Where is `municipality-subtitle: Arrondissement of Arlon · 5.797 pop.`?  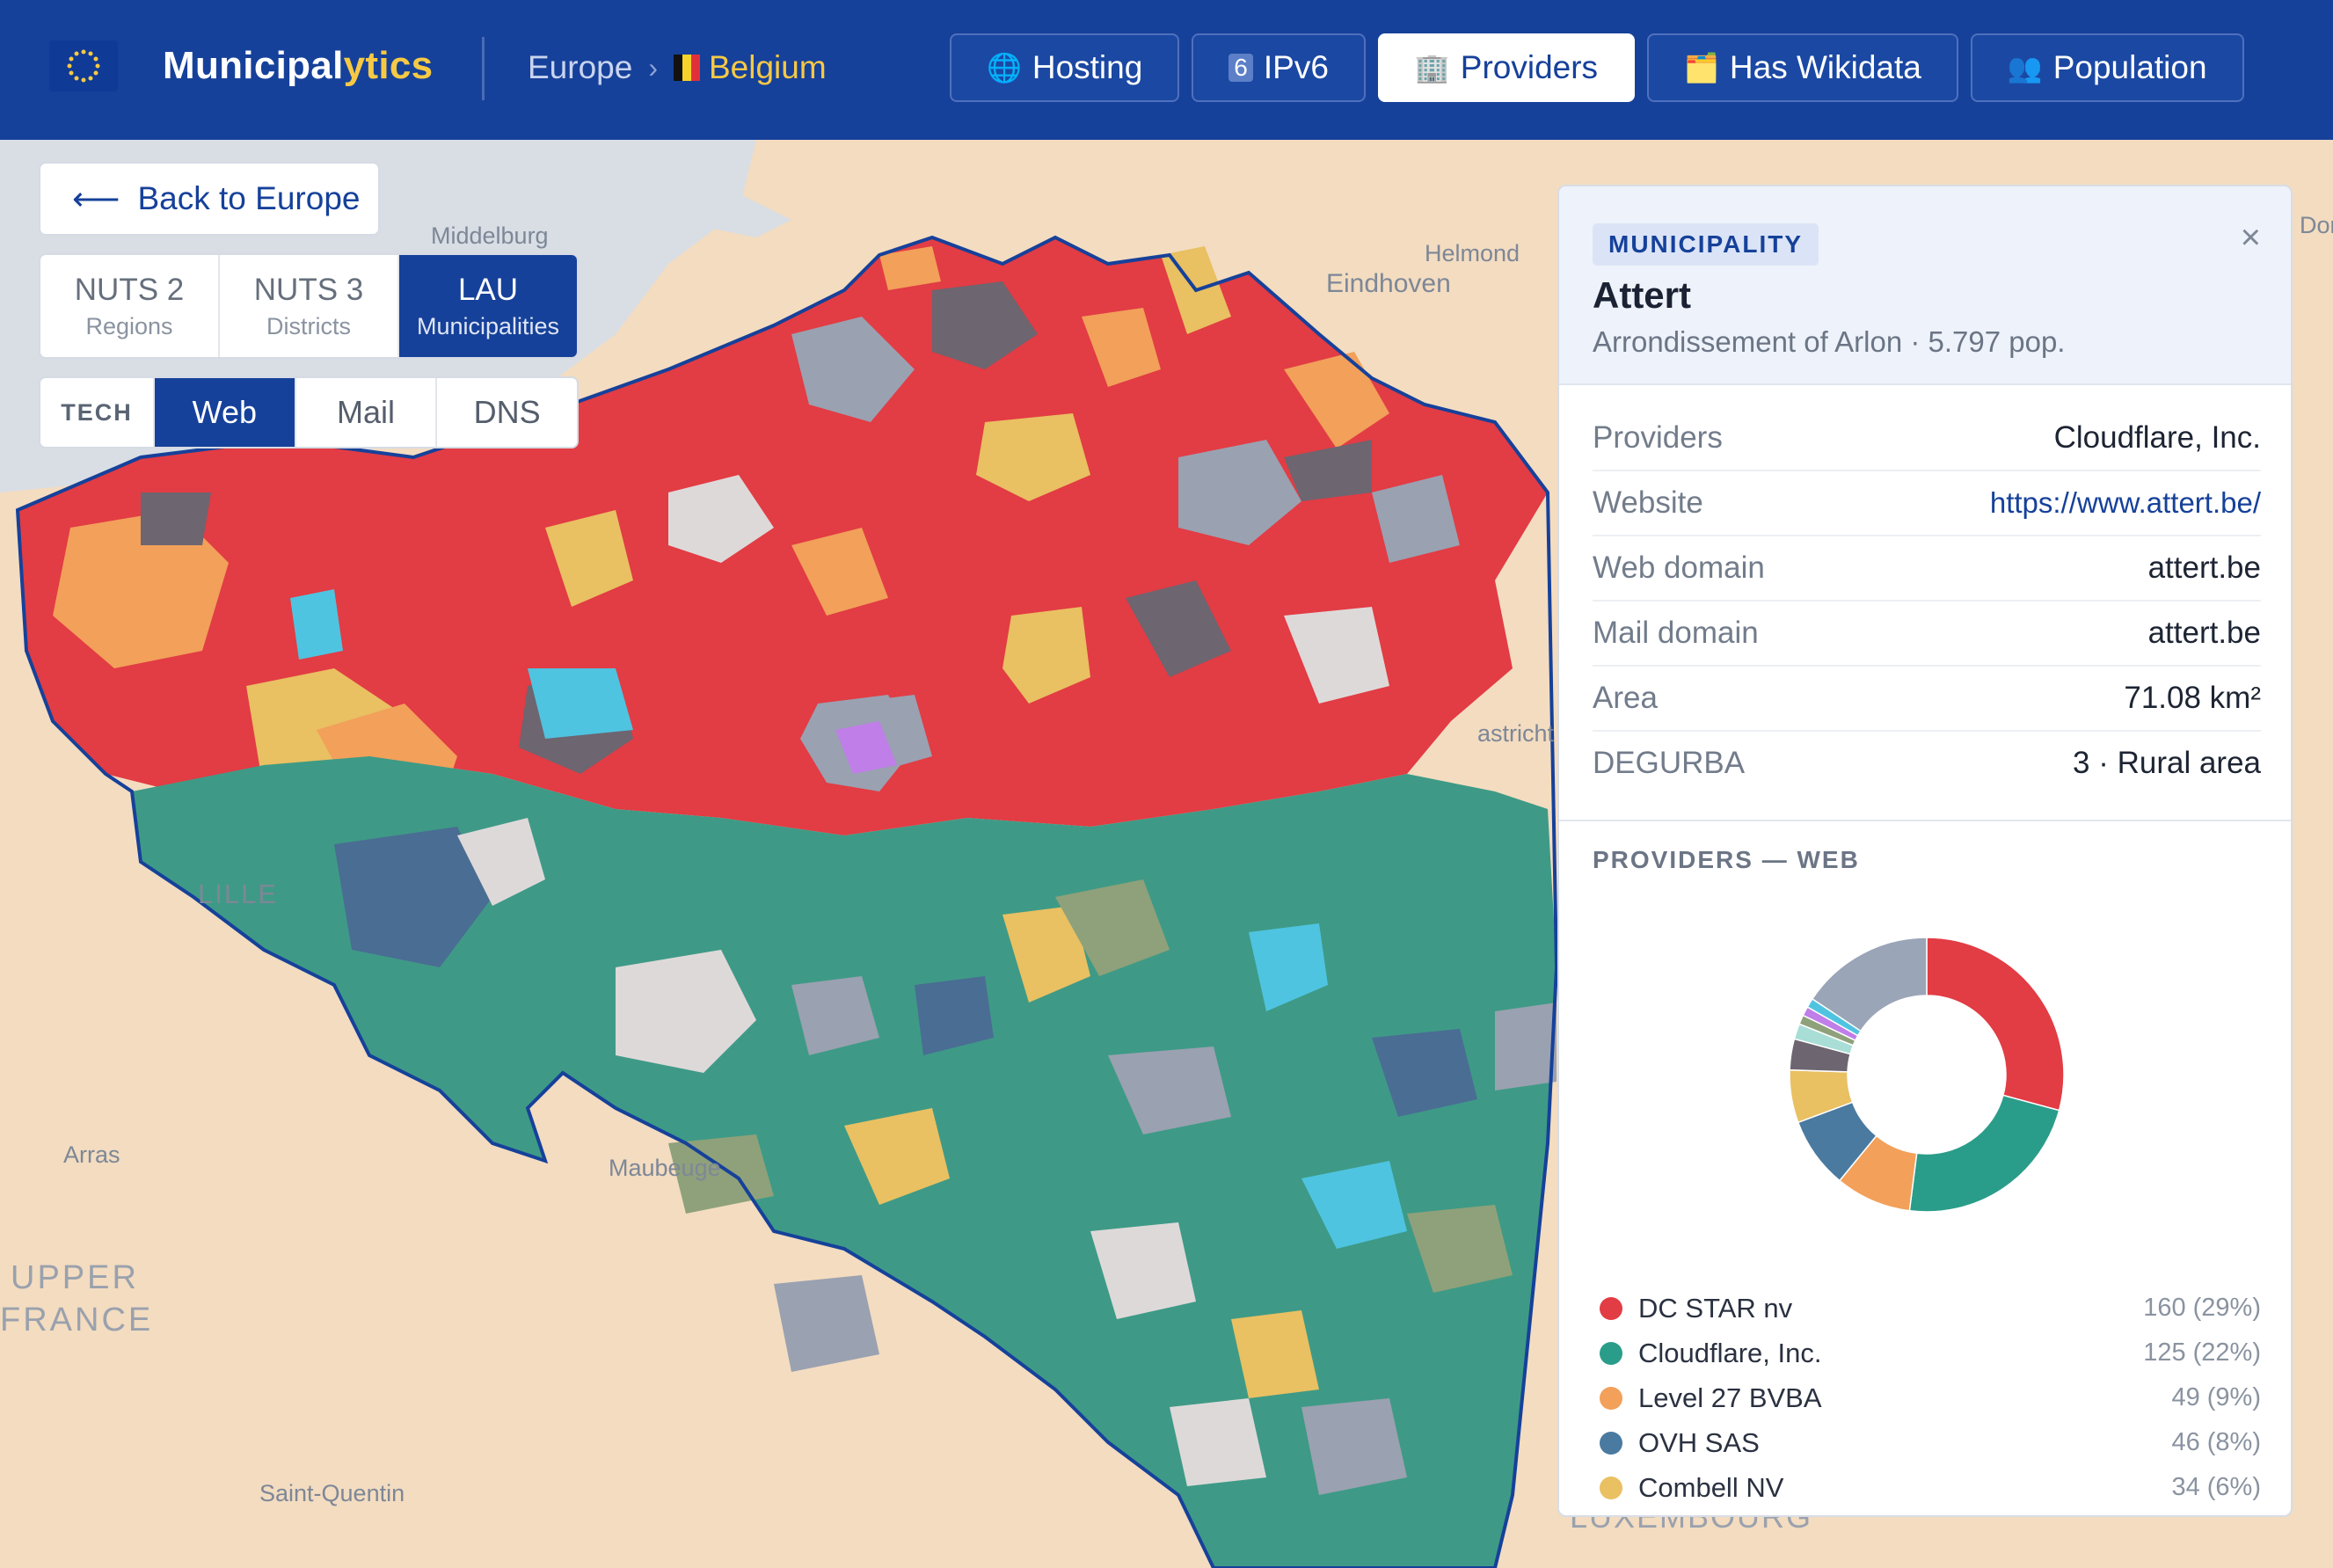
municipality-subtitle: Arrondissement of Arlon · 5.797 pop. is located at coordinates (1830, 341).